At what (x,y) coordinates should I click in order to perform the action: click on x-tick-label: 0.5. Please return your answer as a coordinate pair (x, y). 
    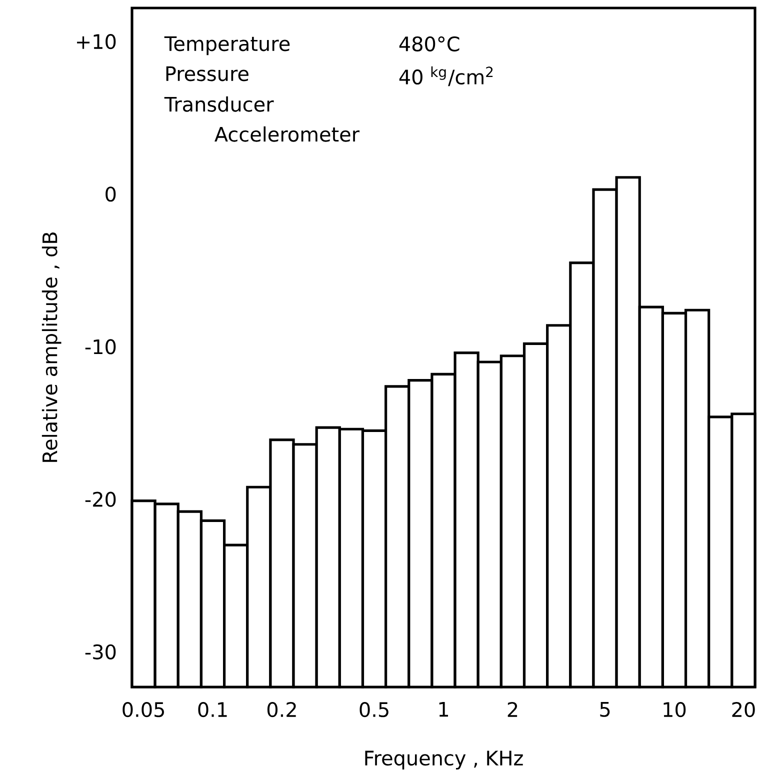
    Looking at the image, I should click on (374, 710).